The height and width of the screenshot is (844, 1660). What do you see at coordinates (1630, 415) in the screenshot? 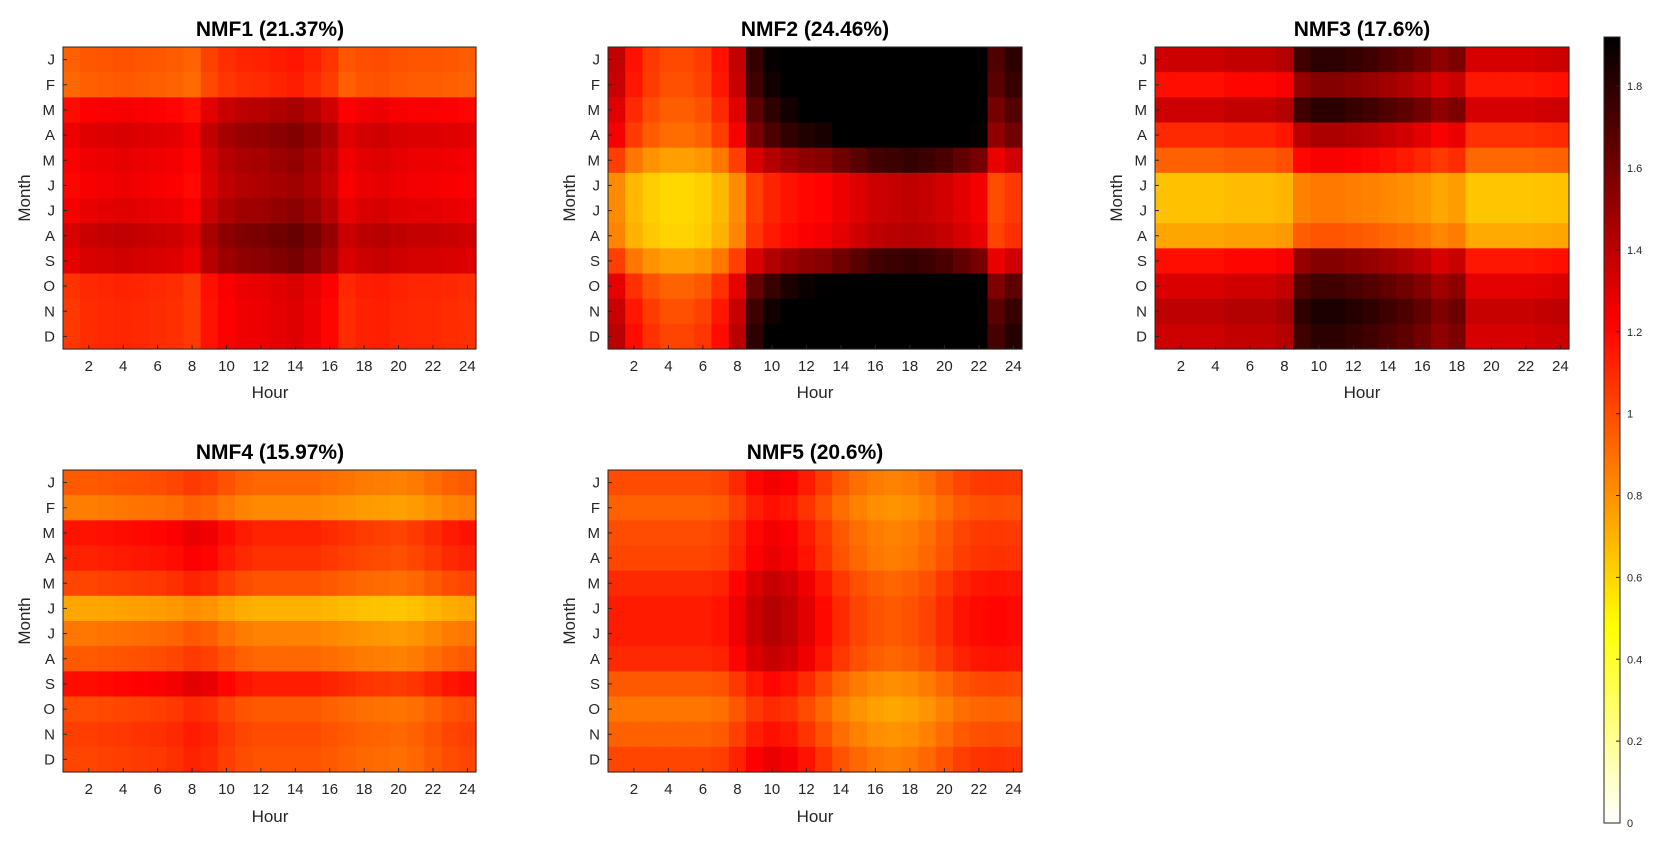
I see `colorbar-tick-label: 1` at bounding box center [1630, 415].